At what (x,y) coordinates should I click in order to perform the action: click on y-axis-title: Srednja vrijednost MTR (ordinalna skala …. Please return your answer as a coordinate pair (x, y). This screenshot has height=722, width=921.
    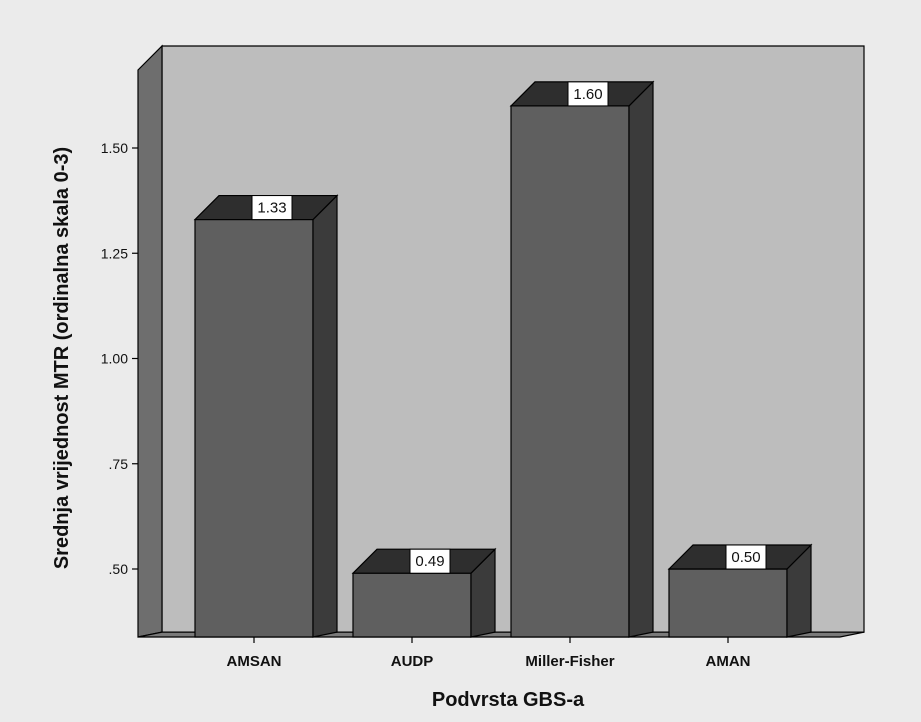
    Looking at the image, I should click on (62, 358).